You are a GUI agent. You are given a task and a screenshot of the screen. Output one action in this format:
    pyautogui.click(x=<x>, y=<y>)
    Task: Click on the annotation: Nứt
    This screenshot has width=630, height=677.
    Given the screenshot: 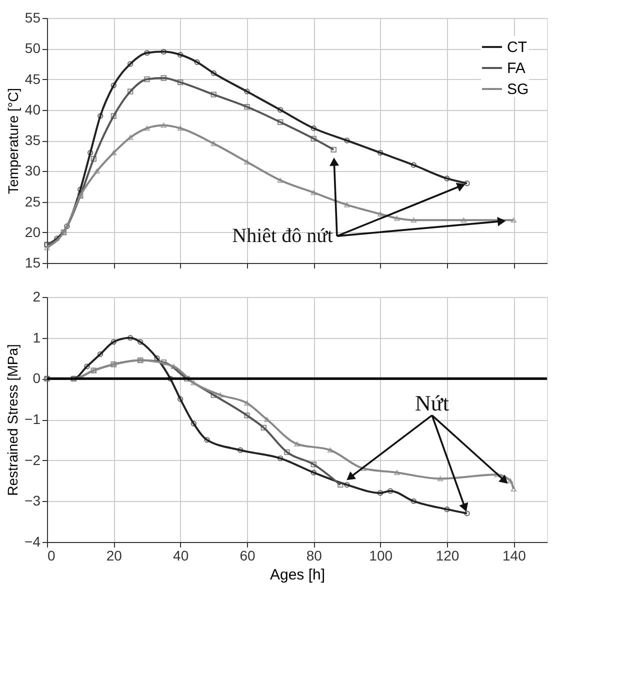 What is the action you would take?
    pyautogui.click(x=432, y=403)
    